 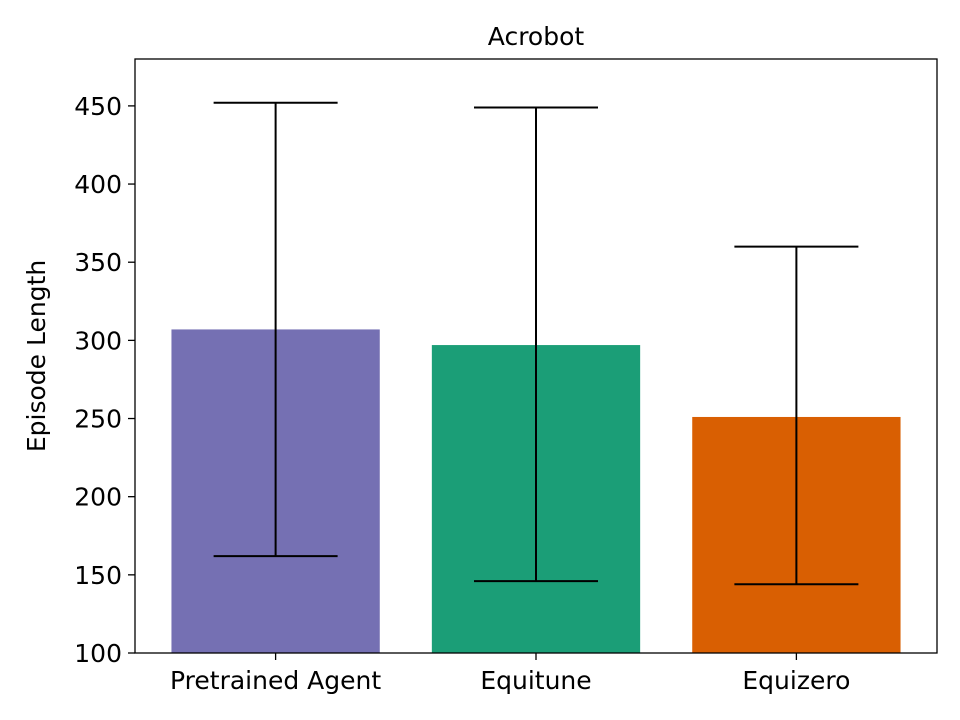 What do you see at coordinates (36, 356) in the screenshot?
I see `y-axis-label: Episode Length` at bounding box center [36, 356].